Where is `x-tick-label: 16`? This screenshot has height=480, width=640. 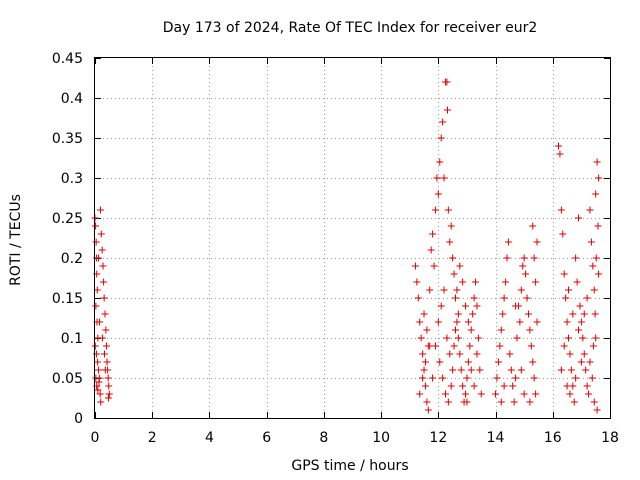
x-tick-label: 16 is located at coordinates (553, 438).